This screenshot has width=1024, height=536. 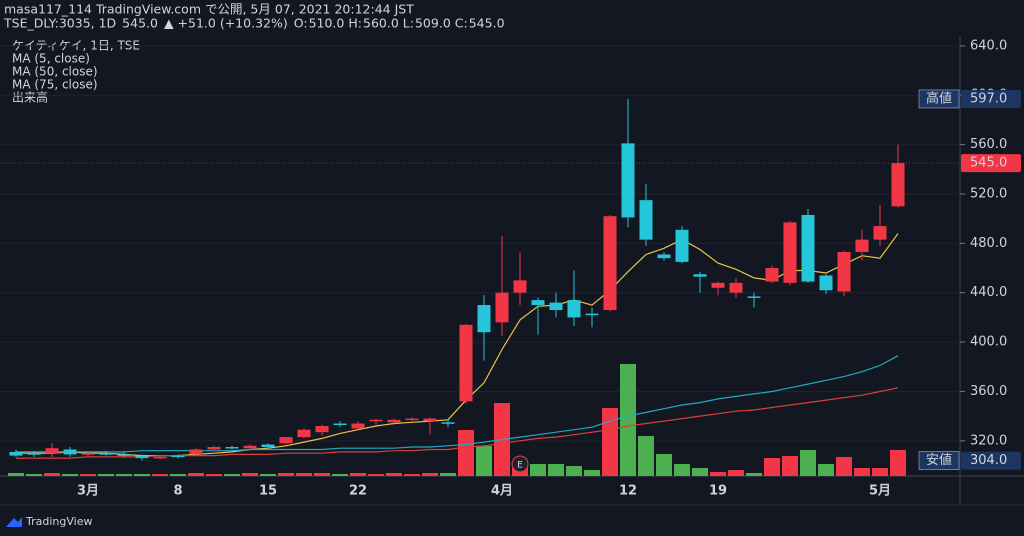 I want to click on annotation-value: 304.0, so click(x=988, y=460).